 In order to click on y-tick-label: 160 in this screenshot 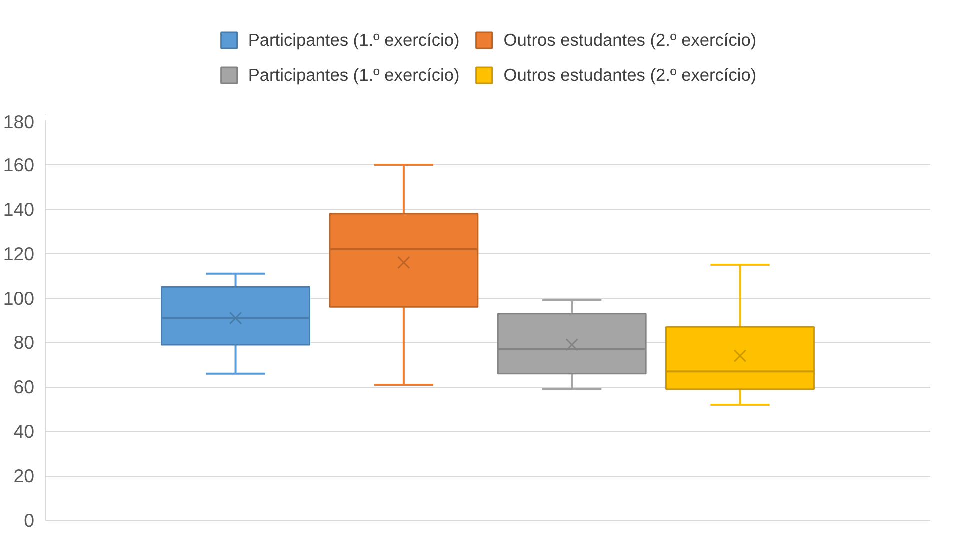, I will do `click(19, 165)`.